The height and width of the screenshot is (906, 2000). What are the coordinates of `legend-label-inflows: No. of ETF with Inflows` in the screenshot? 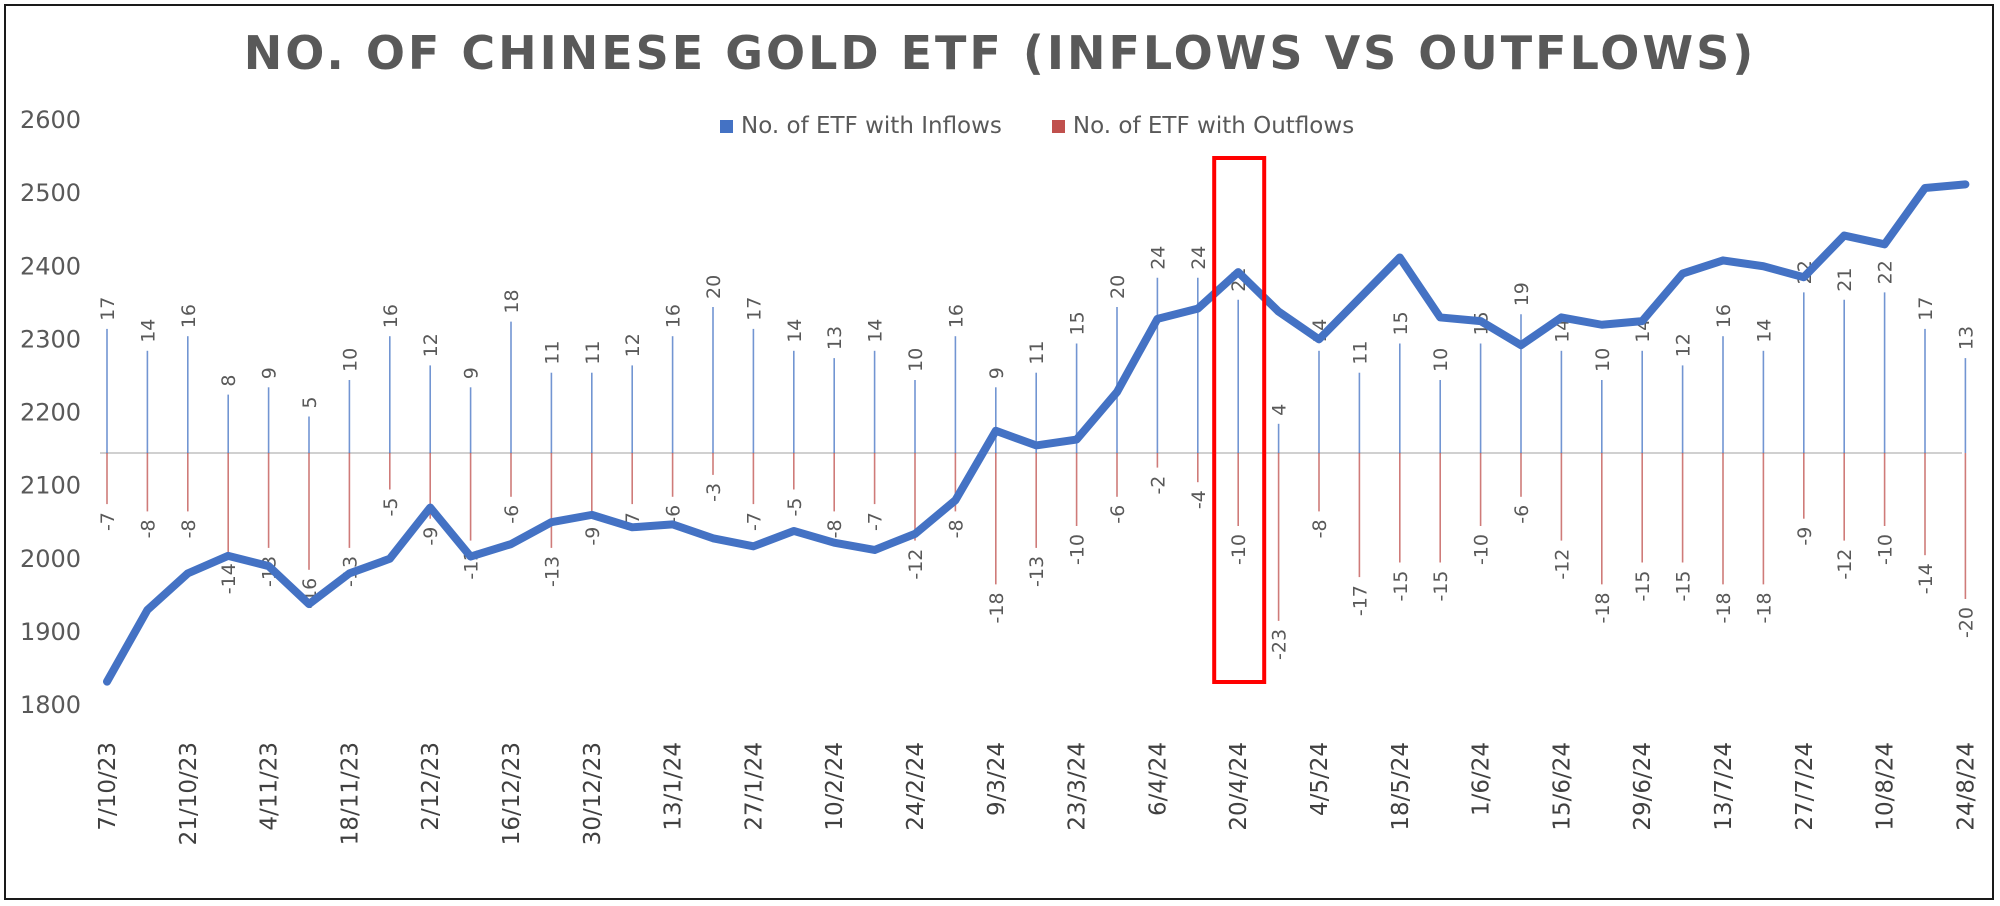 It's located at (871, 126).